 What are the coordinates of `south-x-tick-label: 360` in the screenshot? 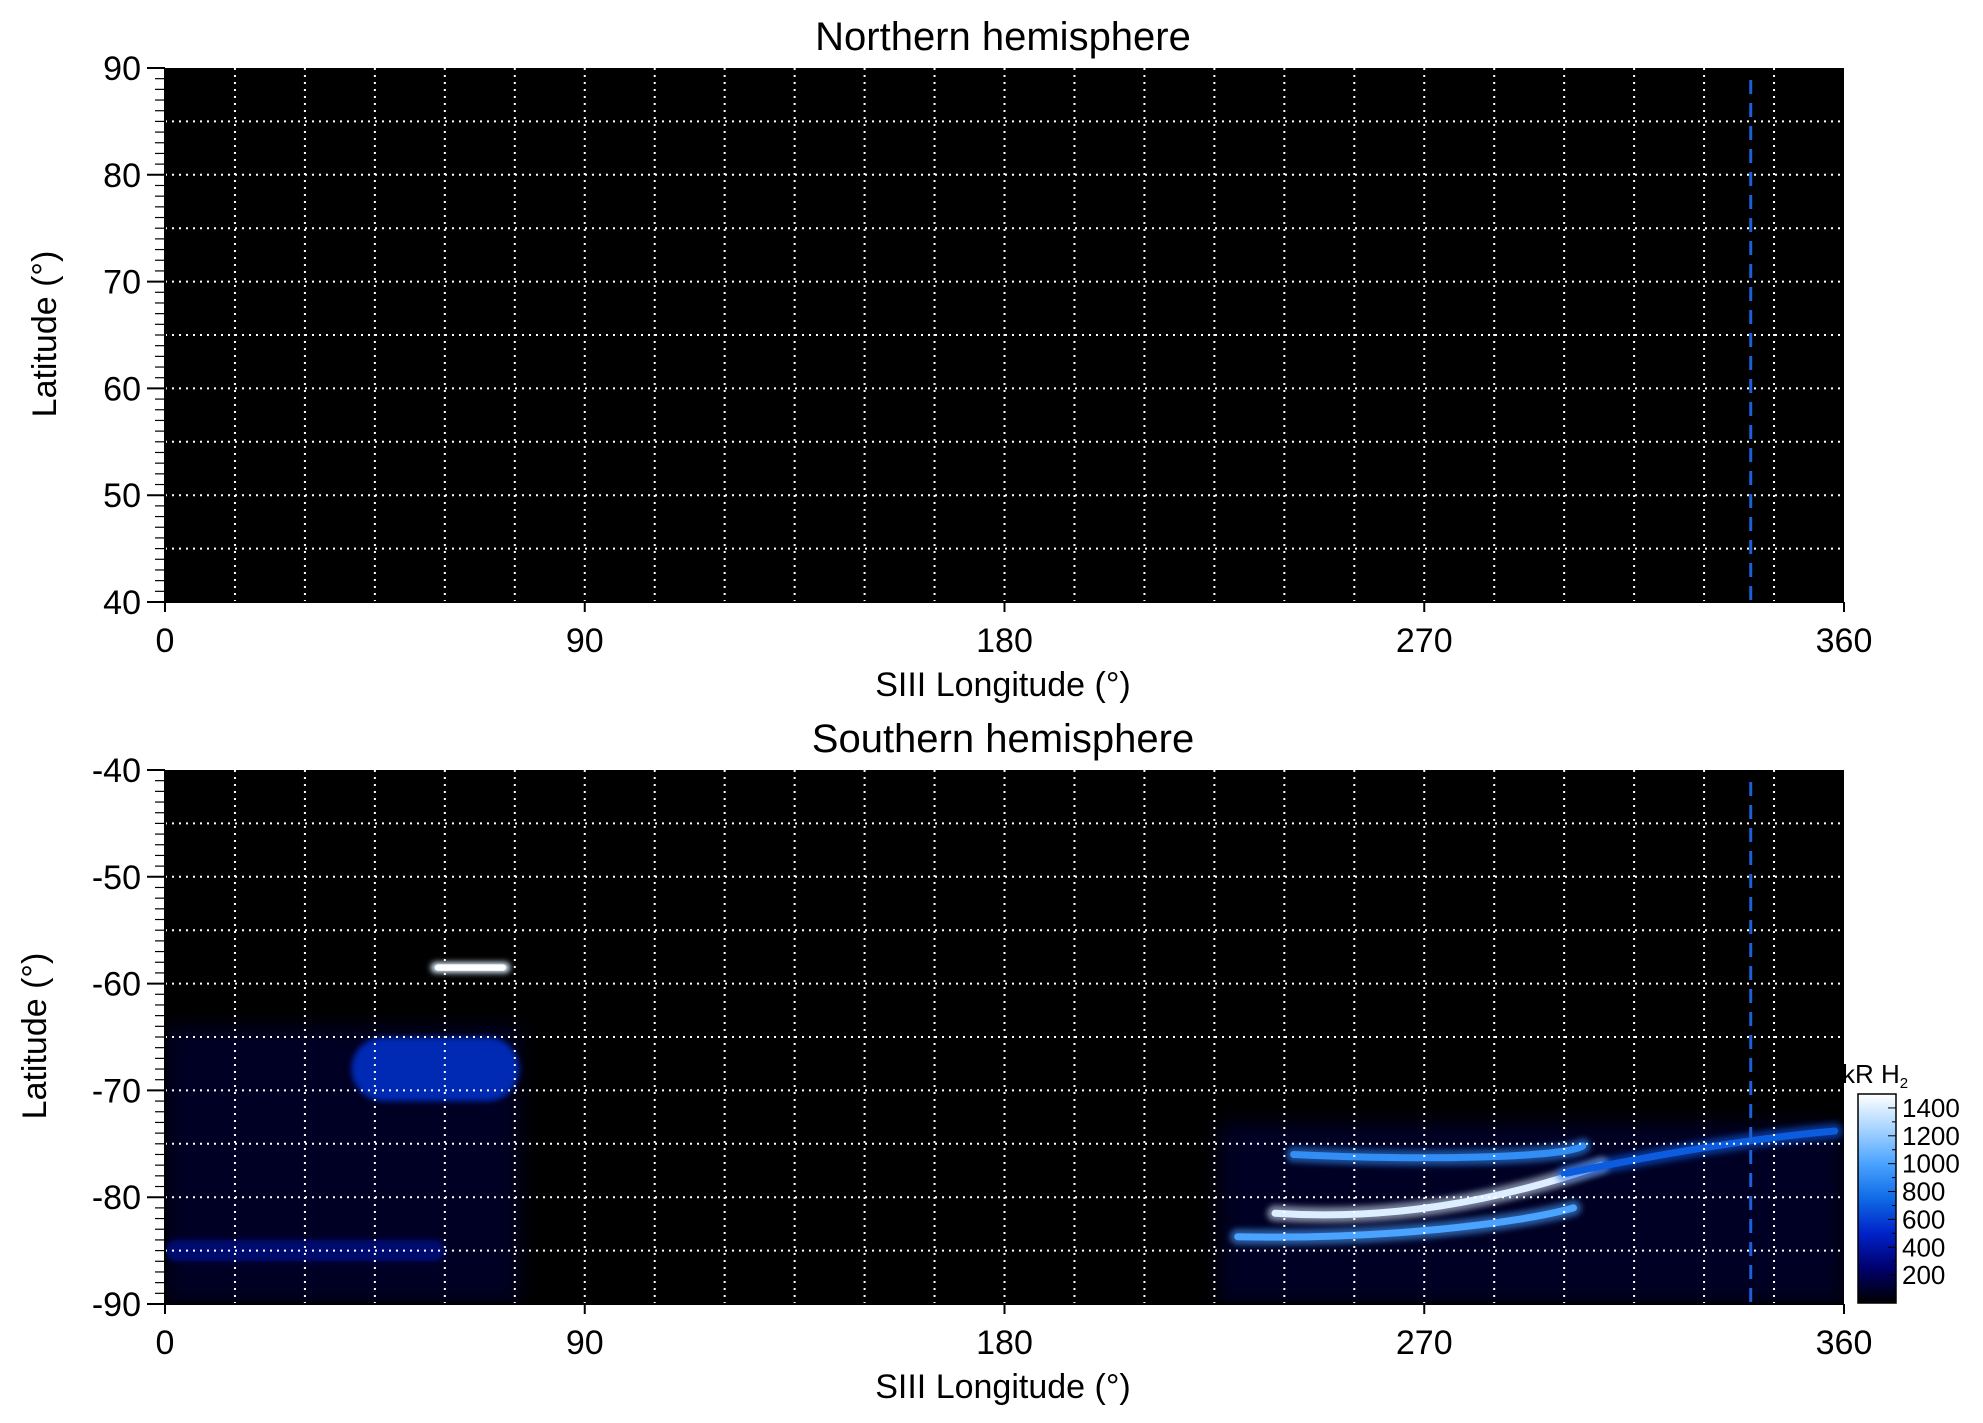 It's located at (1844, 1343).